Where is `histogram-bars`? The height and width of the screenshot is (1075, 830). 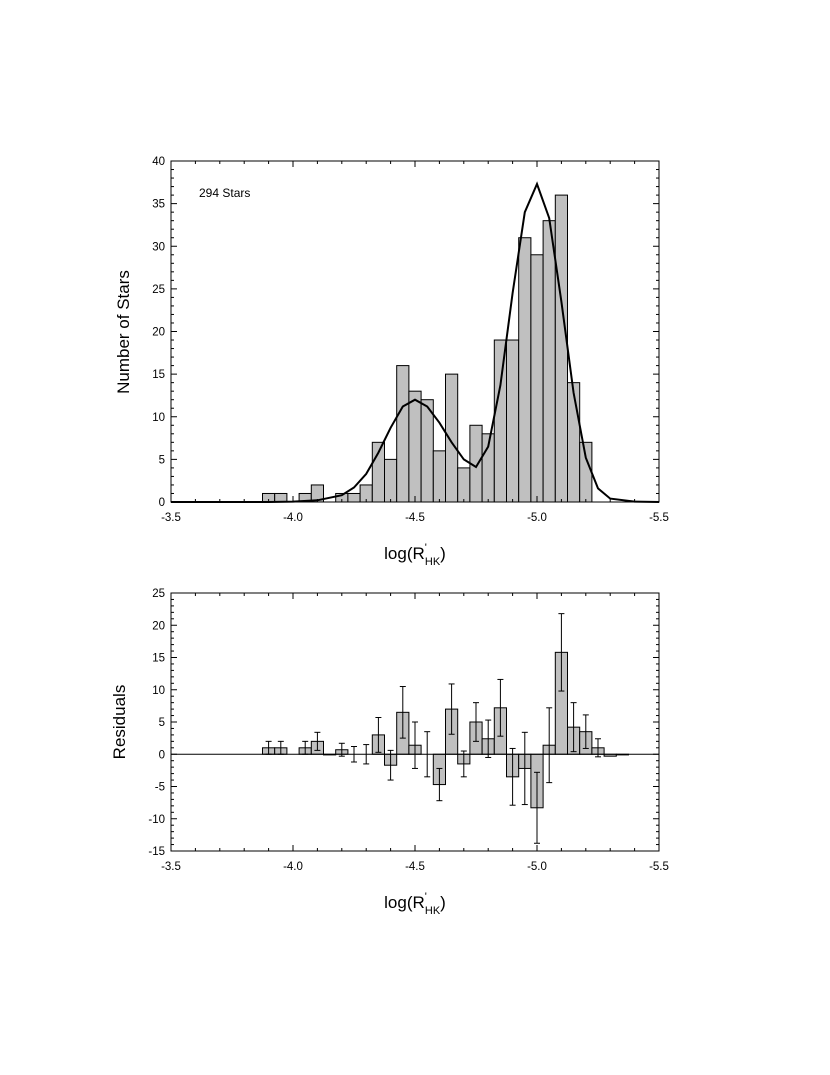
histogram-bars is located at coordinates (427, 348).